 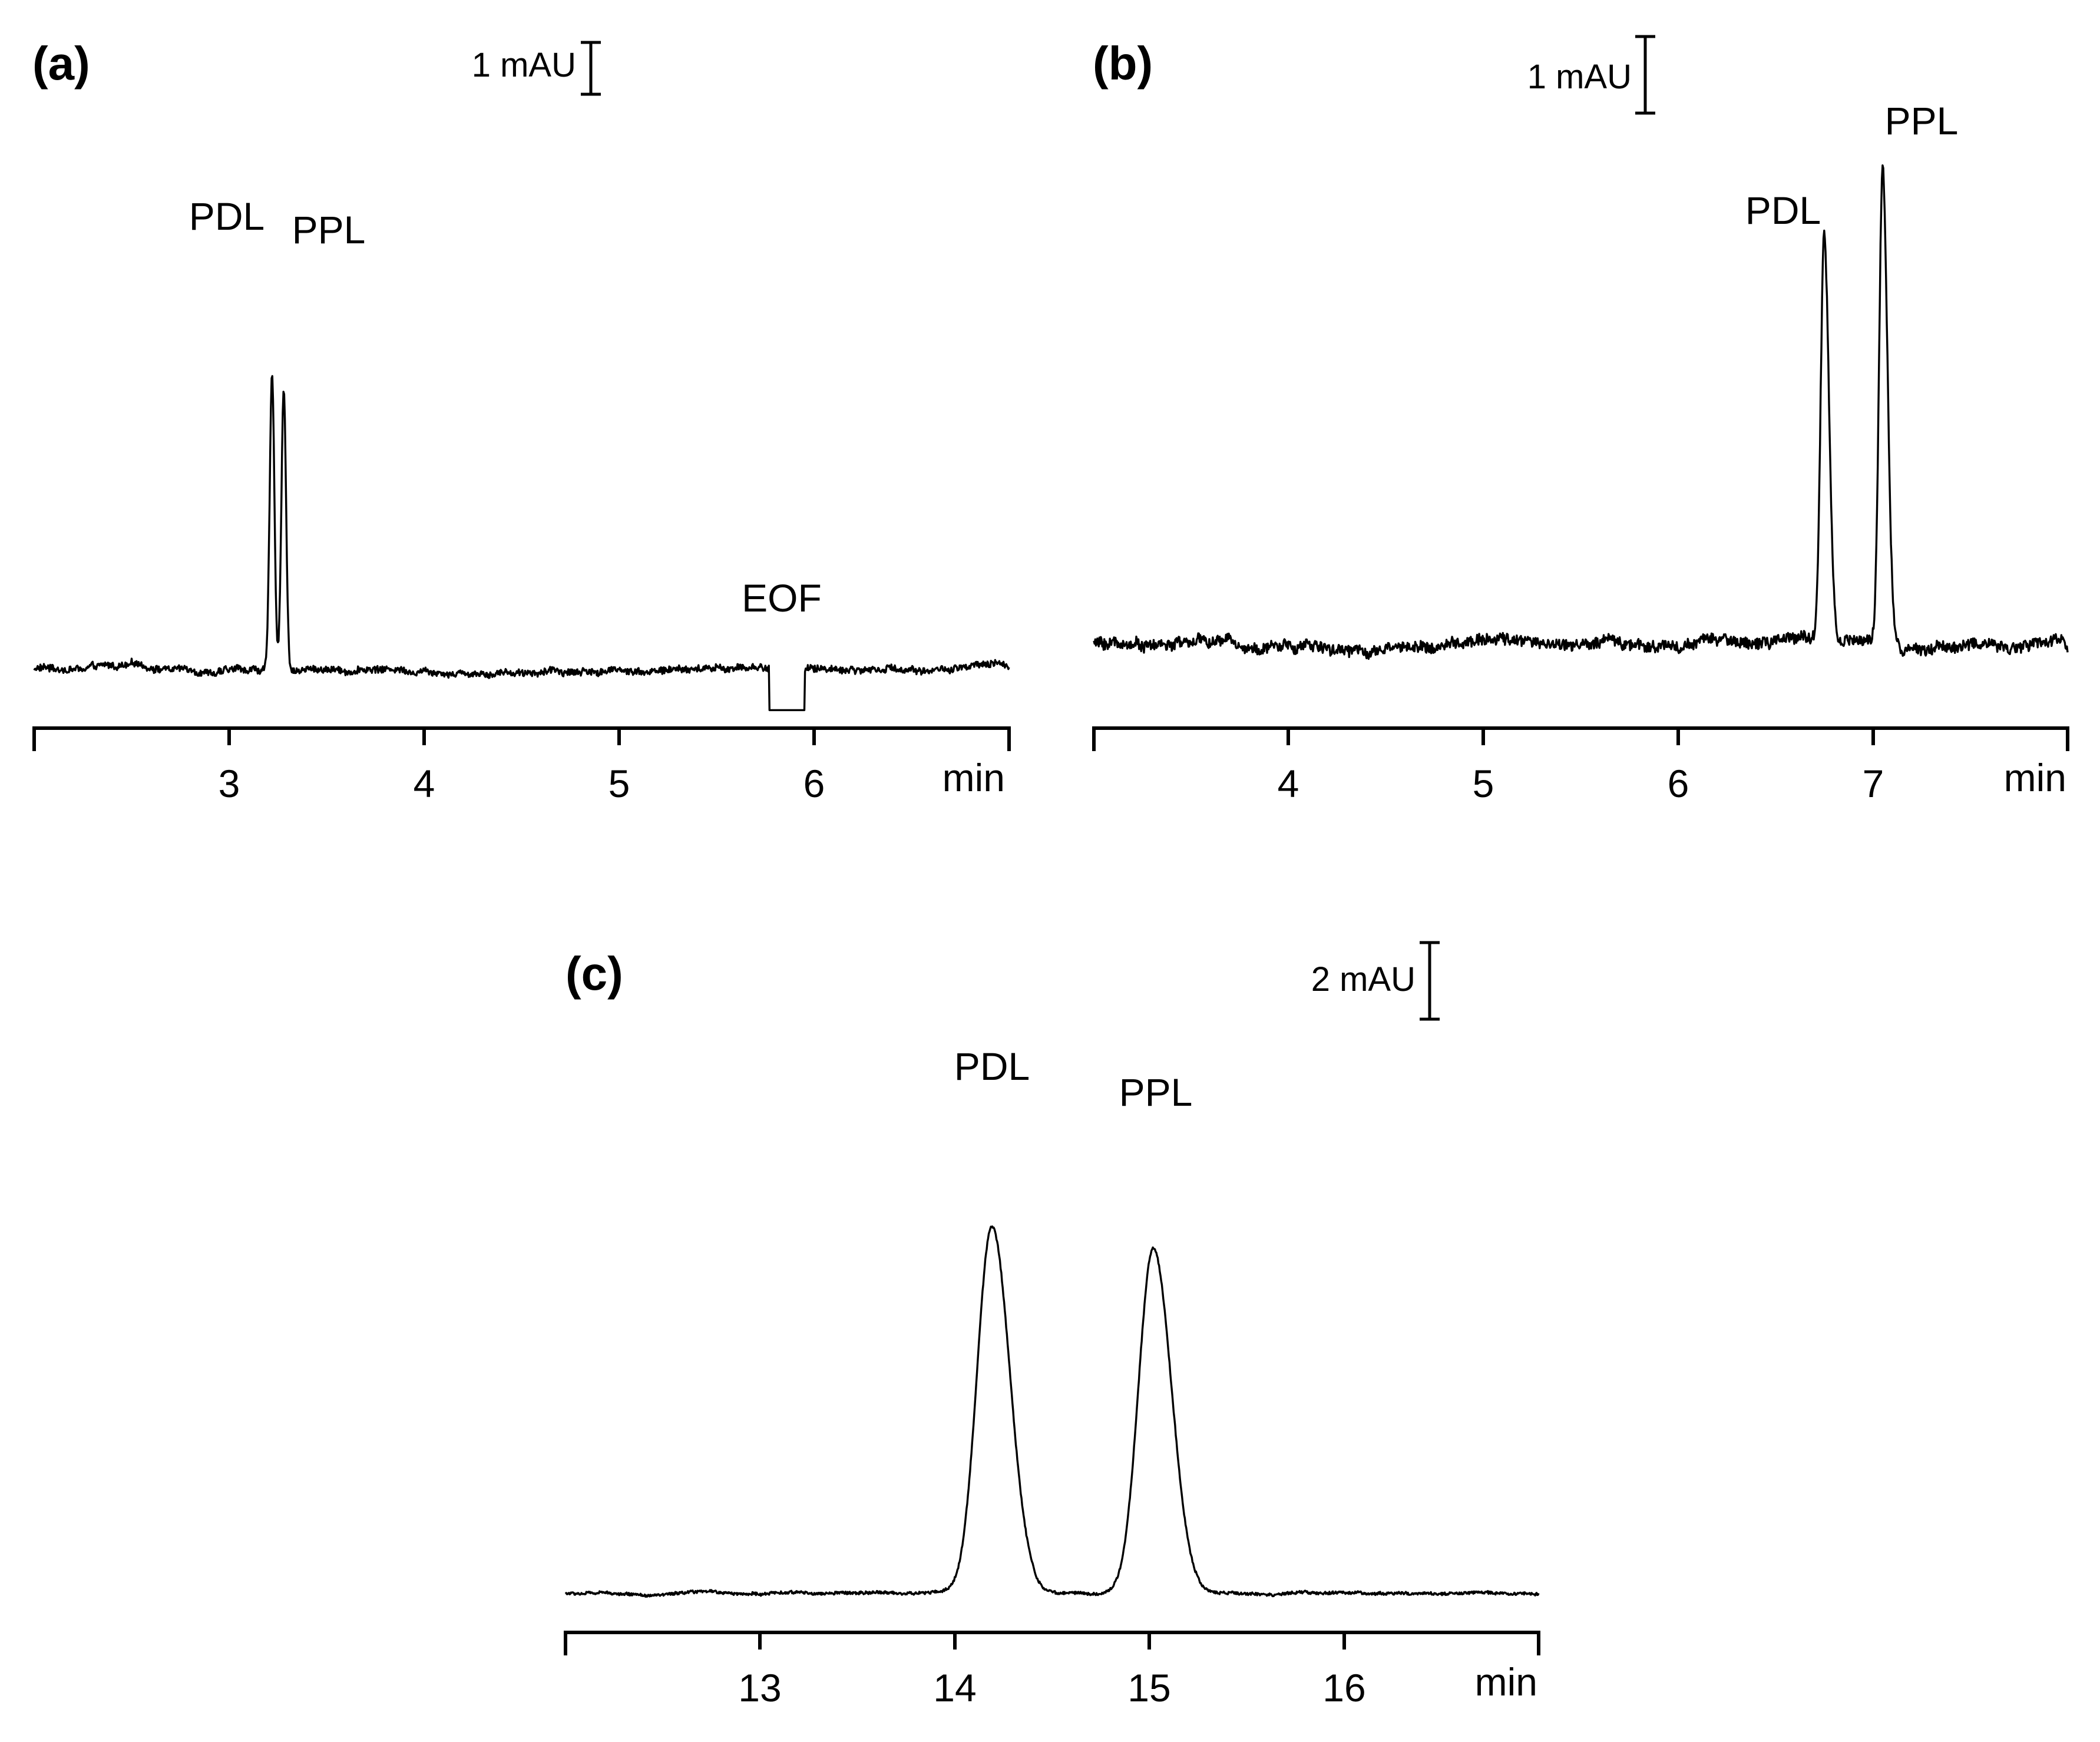 I want to click on panel-a-tick-label-6: 6, so click(x=814, y=783).